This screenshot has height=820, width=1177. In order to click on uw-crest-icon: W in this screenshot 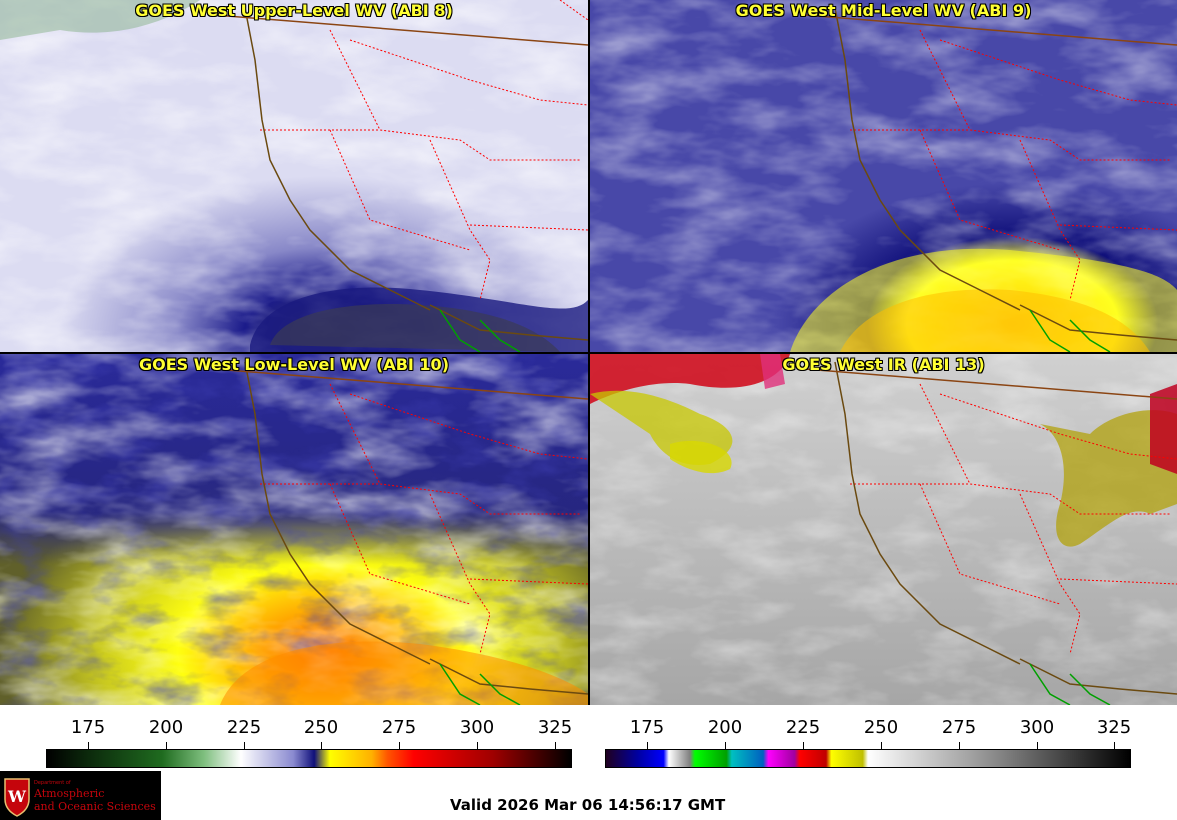, I will do `click(17, 797)`.